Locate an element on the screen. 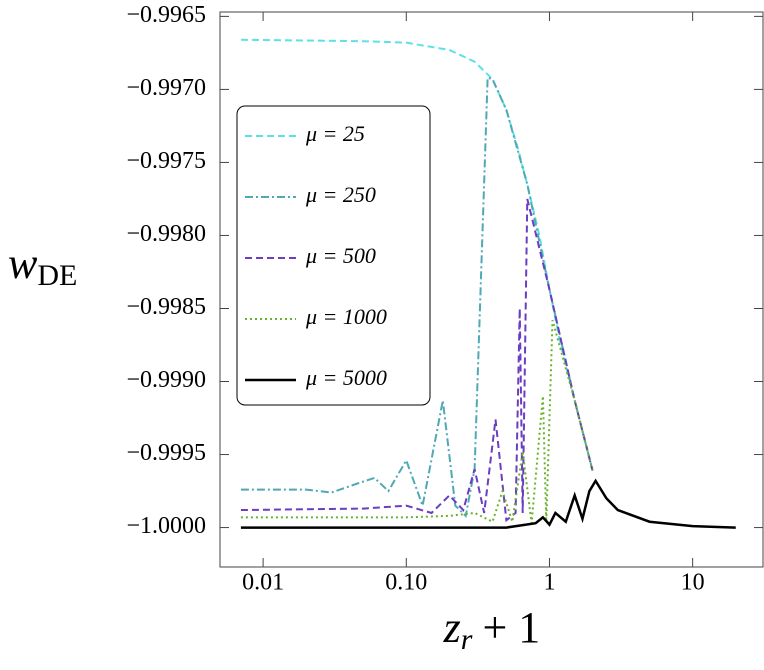 Image resolution: width=764 pixels, height=670 pixels. y-tick-label: −0.9975 is located at coordinates (166, 161).